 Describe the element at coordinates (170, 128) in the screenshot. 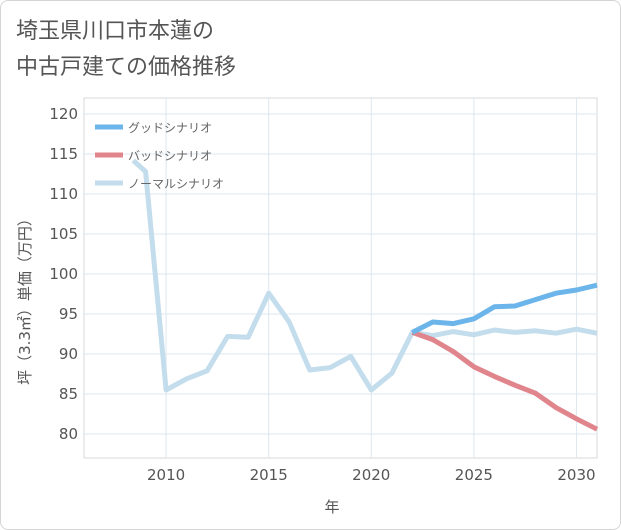

I see `legend-label: グッドシナリオ` at that location.